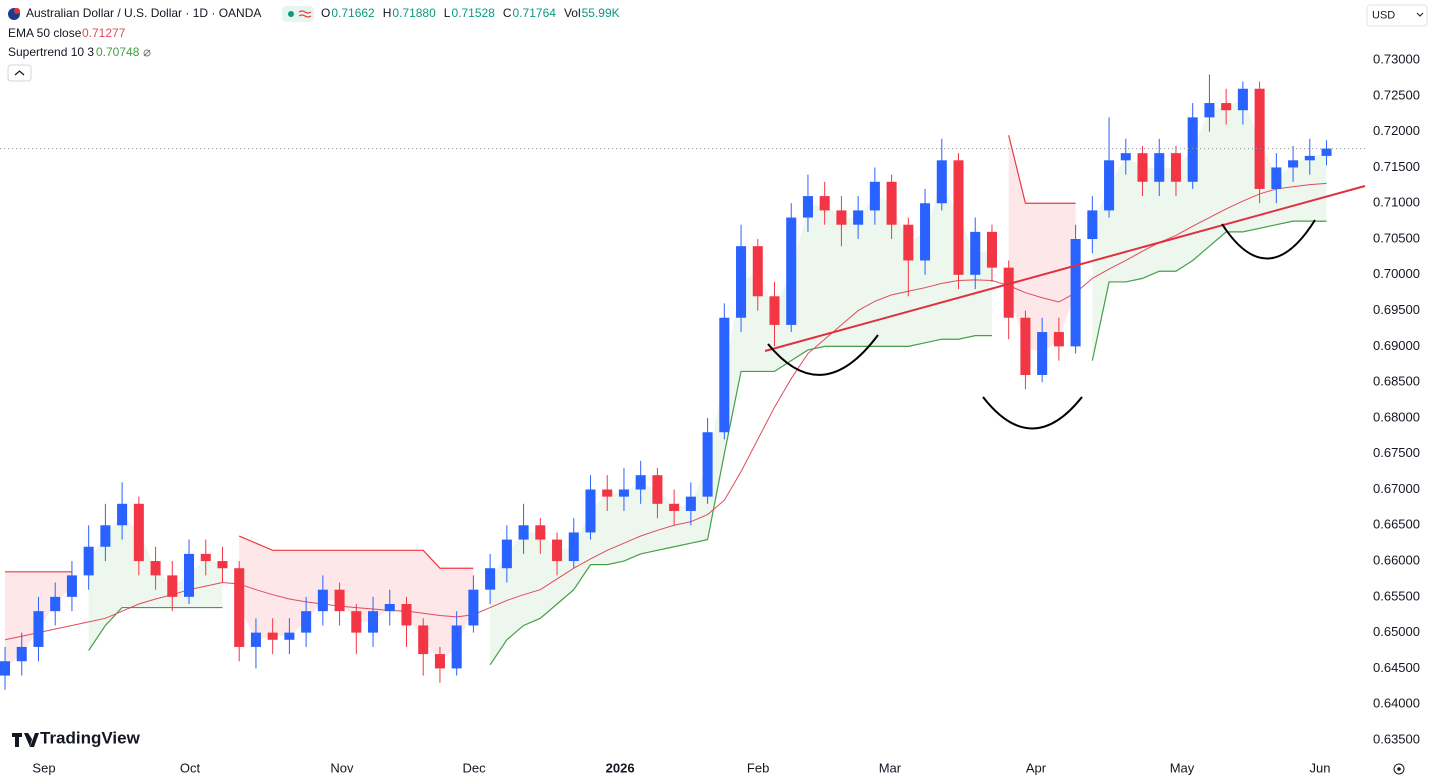 The image size is (1430, 784). I want to click on legend-value: 0.71764, so click(535, 13).